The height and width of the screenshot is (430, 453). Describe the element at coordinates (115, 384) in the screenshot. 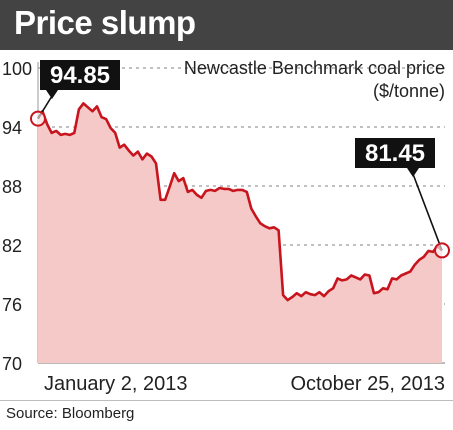

I see `x-tick-label: January 2, 2013` at that location.